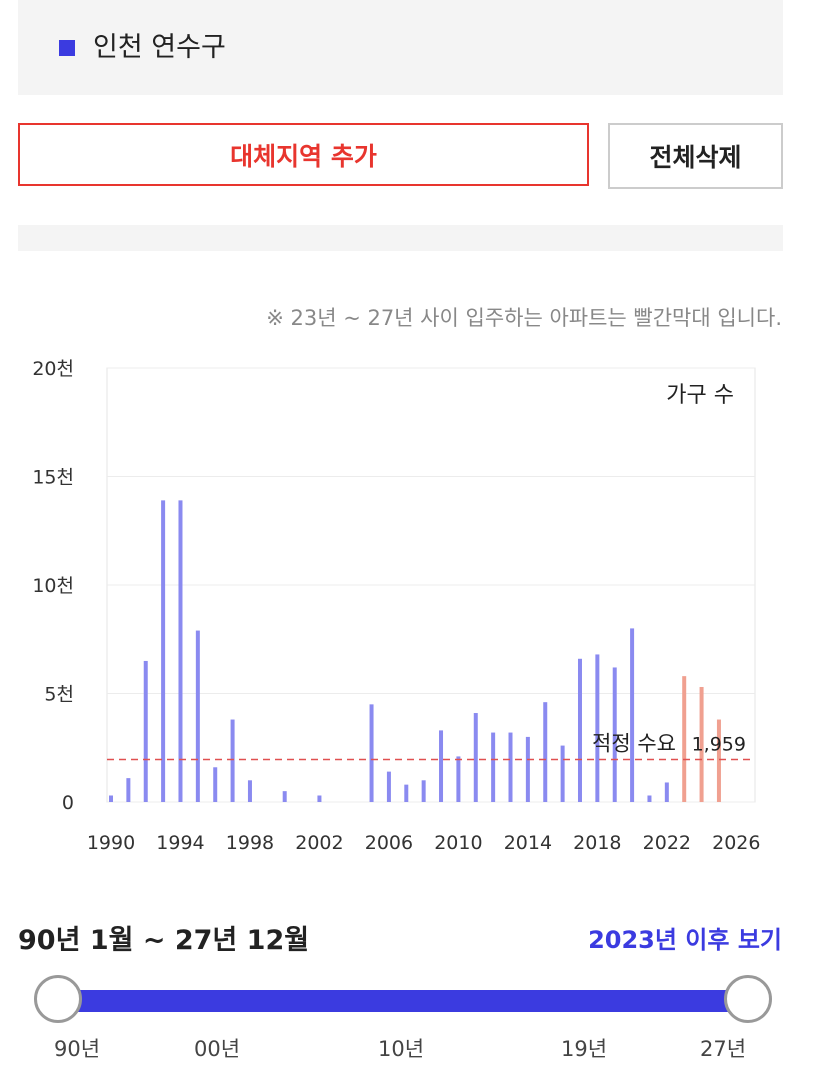  What do you see at coordinates (58, 999) in the screenshot?
I see `period-slider-start-handle` at bounding box center [58, 999].